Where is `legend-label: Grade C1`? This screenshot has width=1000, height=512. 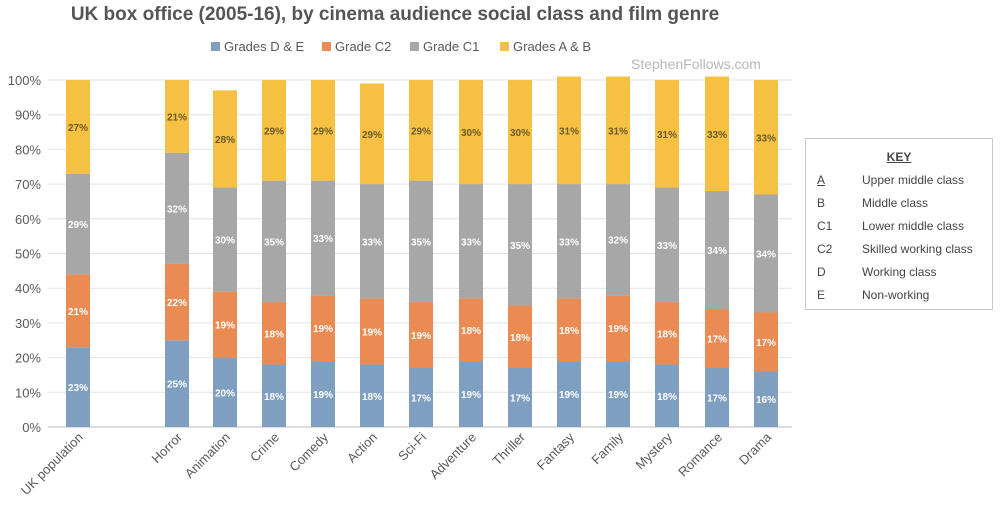
legend-label: Grade C1 is located at coordinates (451, 46).